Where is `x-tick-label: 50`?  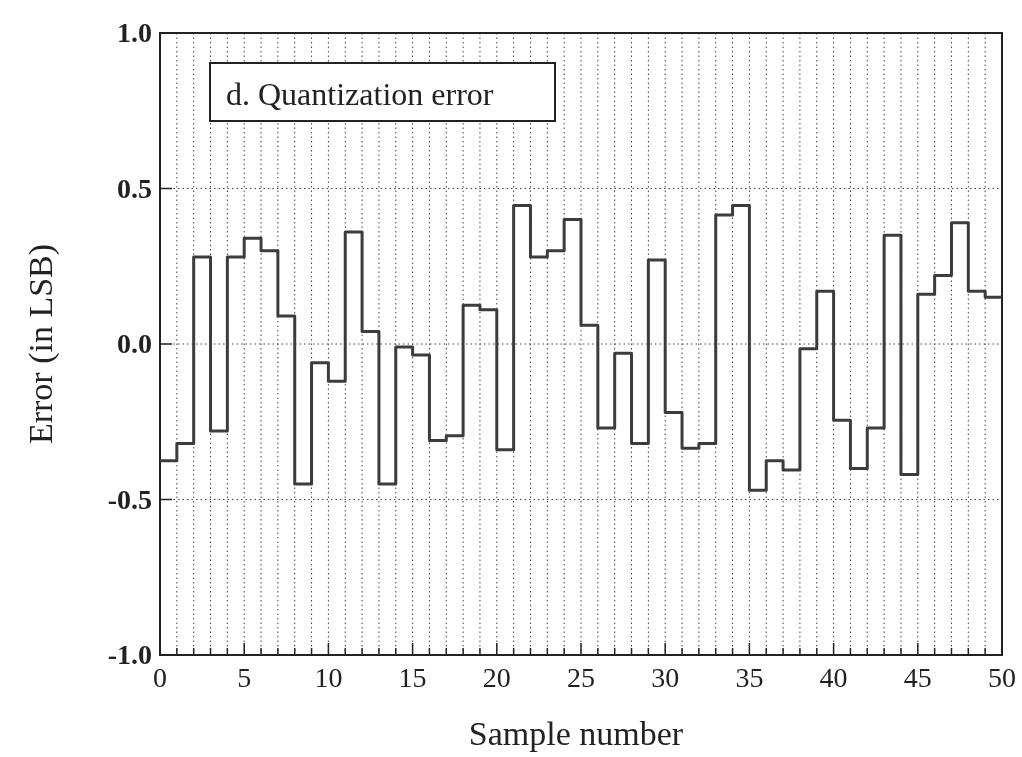
x-tick-label: 50 is located at coordinates (1002, 677).